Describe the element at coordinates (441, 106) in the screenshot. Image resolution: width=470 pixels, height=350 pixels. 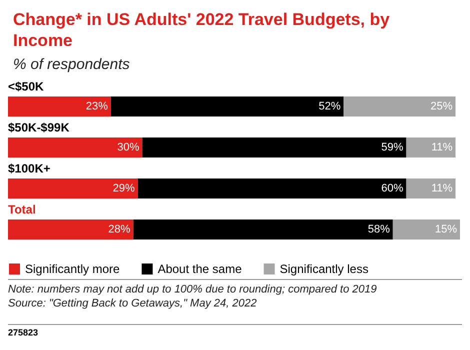
I see `data-label: 25%` at that location.